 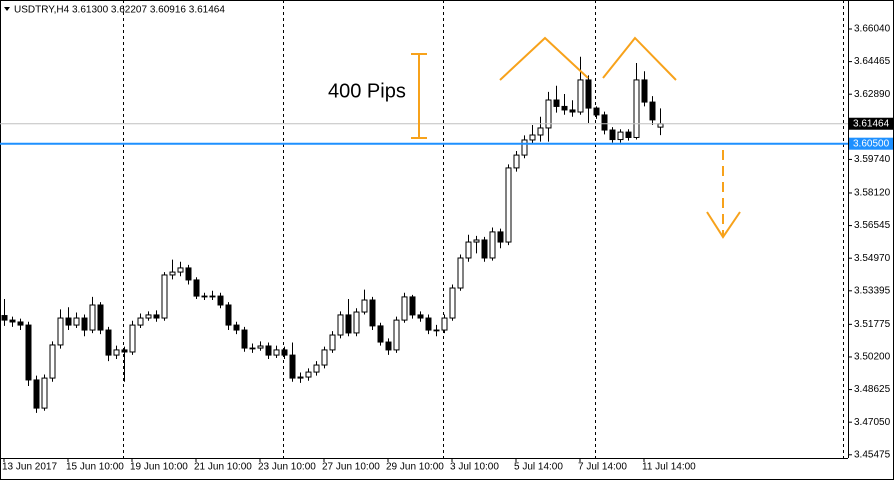 I want to click on menu-arrow, so click(x=7, y=9).